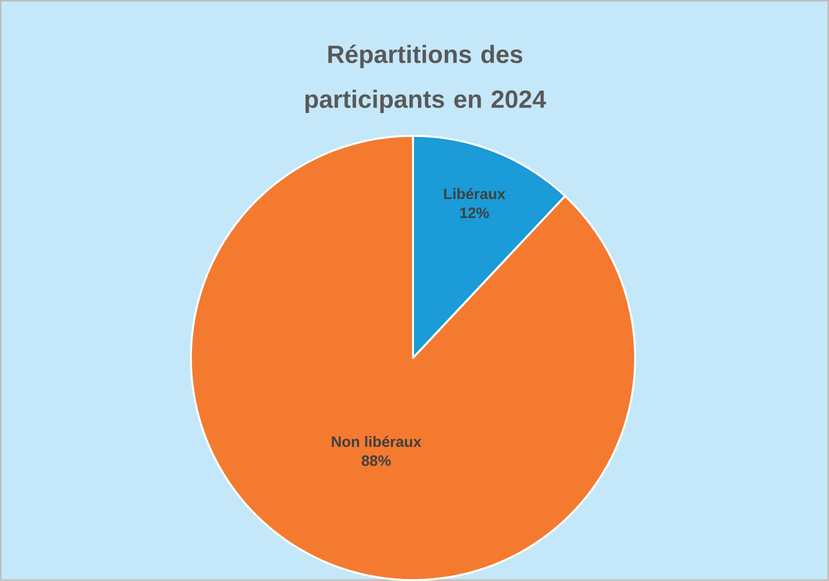 The height and width of the screenshot is (581, 829). I want to click on slice-label: Non libéraux, so click(377, 441).